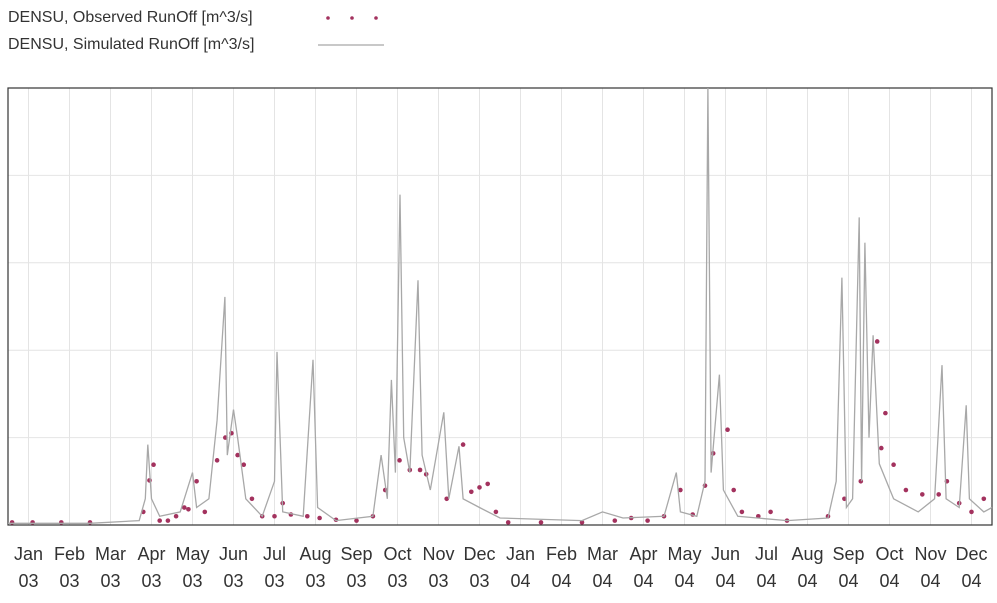 This screenshot has width=997, height=603. What do you see at coordinates (356, 567) in the screenshot?
I see `x-tick-label: Sep 03` at bounding box center [356, 567].